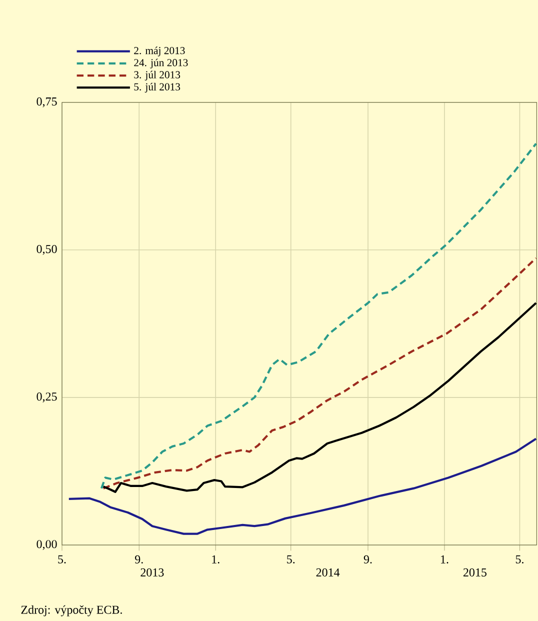 This screenshot has height=621, width=538. What do you see at coordinates (157, 87) in the screenshot?
I see `legend-label: 5. júl 2013` at bounding box center [157, 87].